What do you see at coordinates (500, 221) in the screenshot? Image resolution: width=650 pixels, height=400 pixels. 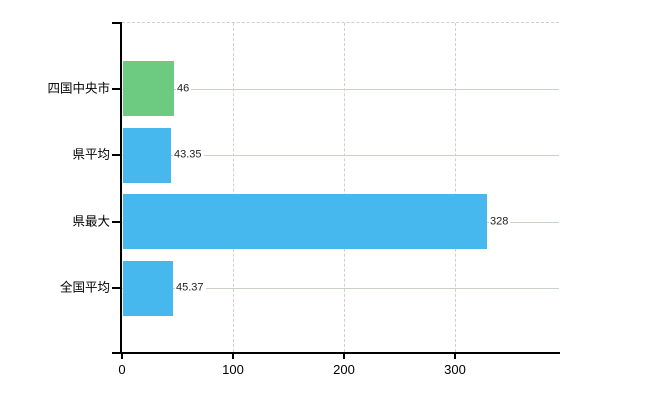 I see `value-label: 328` at bounding box center [500, 221].